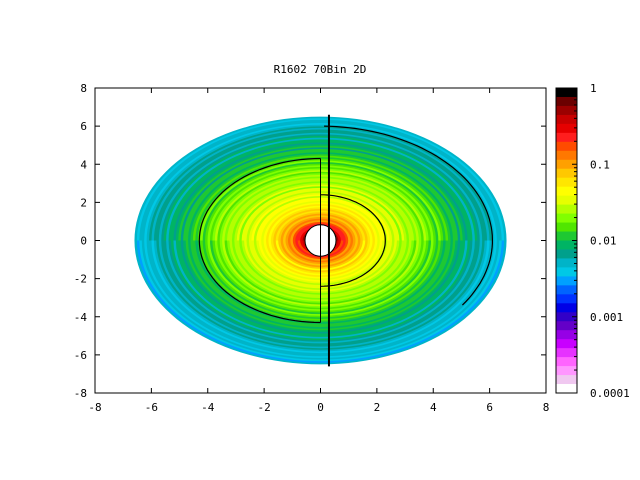 This screenshot has height=480, width=640. I want to click on contour-right, so click(353, 240).